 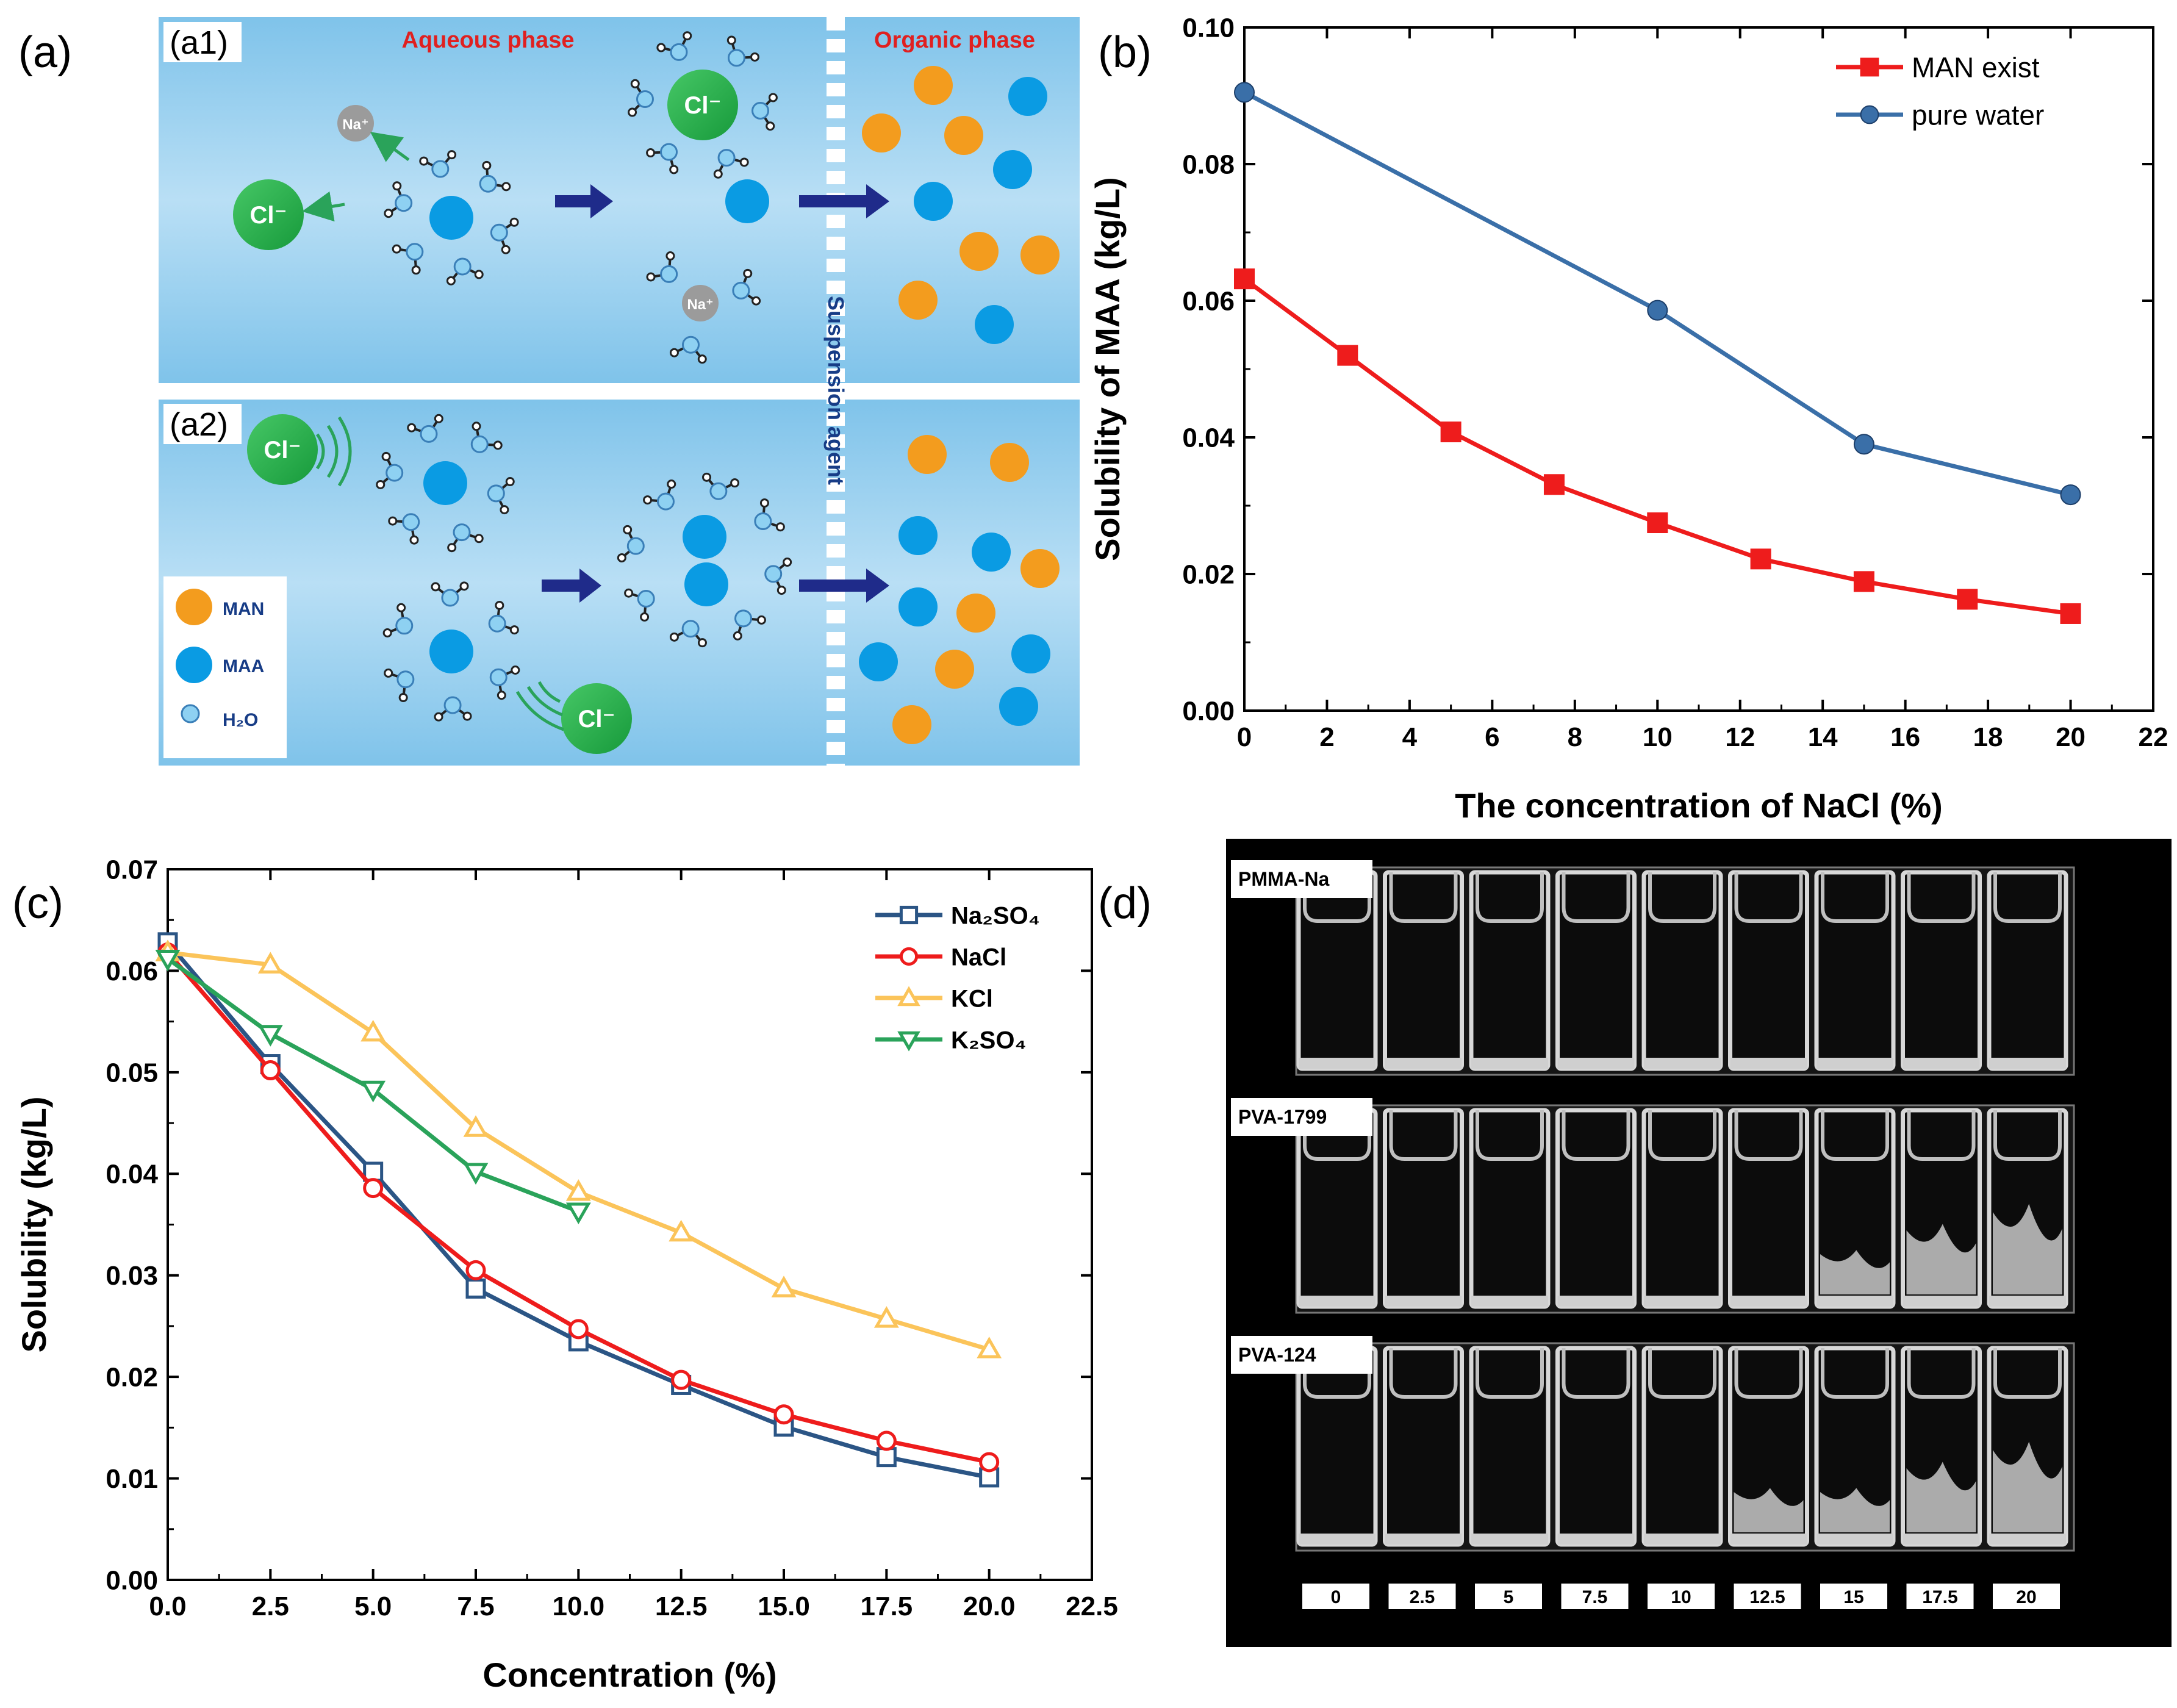 What do you see at coordinates (1657, 446) in the screenshot?
I see `series-line` at bounding box center [1657, 446].